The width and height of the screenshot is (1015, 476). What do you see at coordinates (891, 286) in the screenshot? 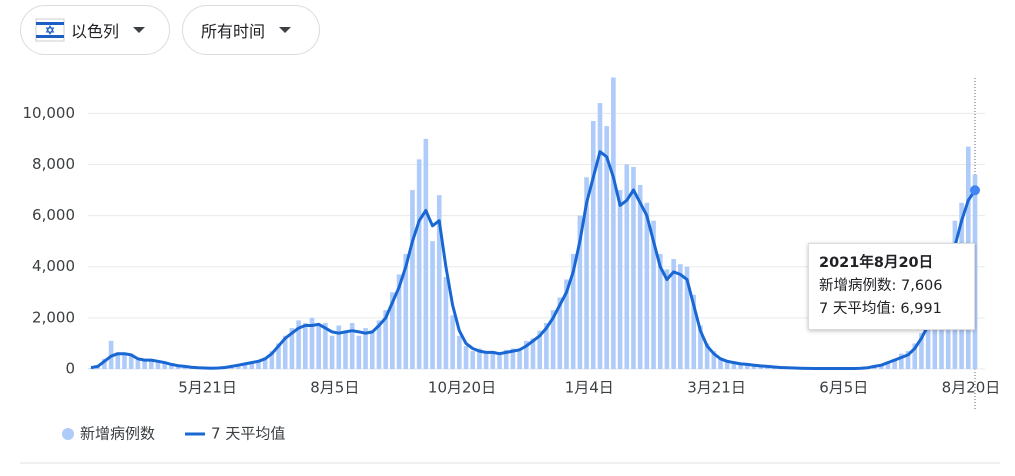
I see `tooltip: 2021年8月20日 新增病例数: 7,606 7 天平均值: 6,991` at bounding box center [891, 286].